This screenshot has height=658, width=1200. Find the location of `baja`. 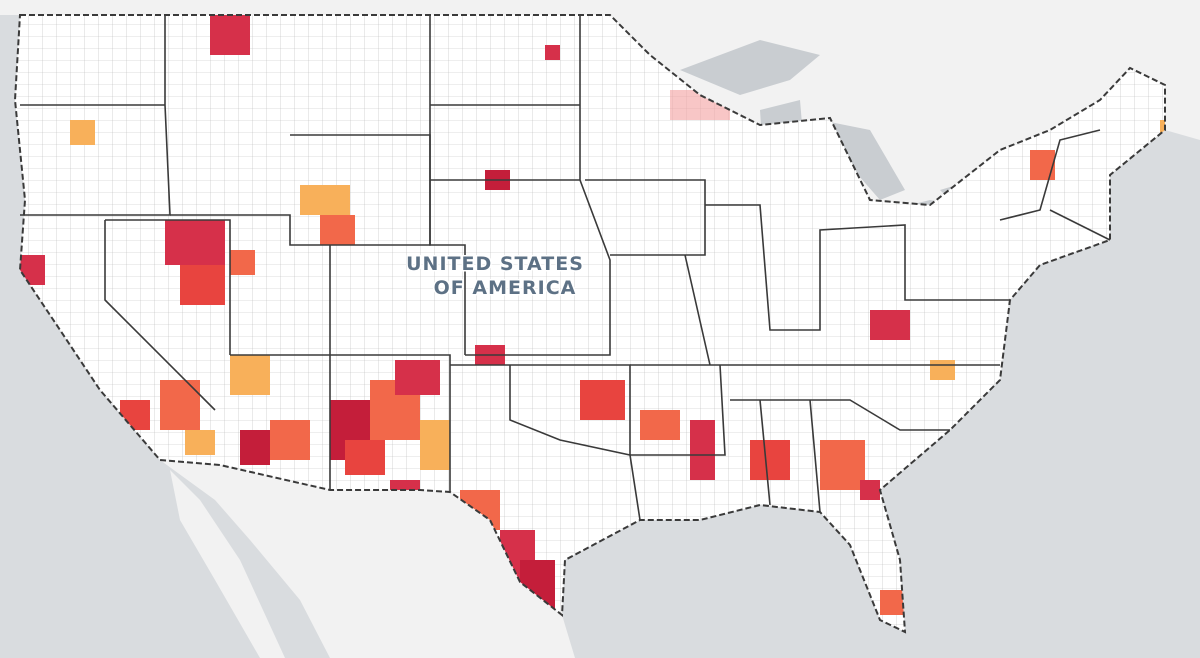

baja is located at coordinates (227, 564).